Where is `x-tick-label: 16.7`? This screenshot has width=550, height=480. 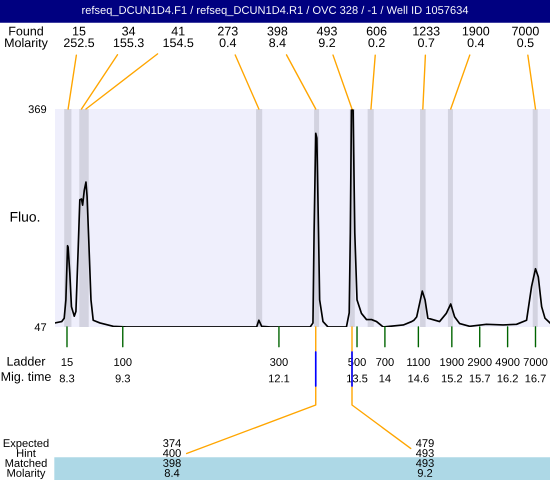
x-tick-label: 16.7 is located at coordinates (536, 378).